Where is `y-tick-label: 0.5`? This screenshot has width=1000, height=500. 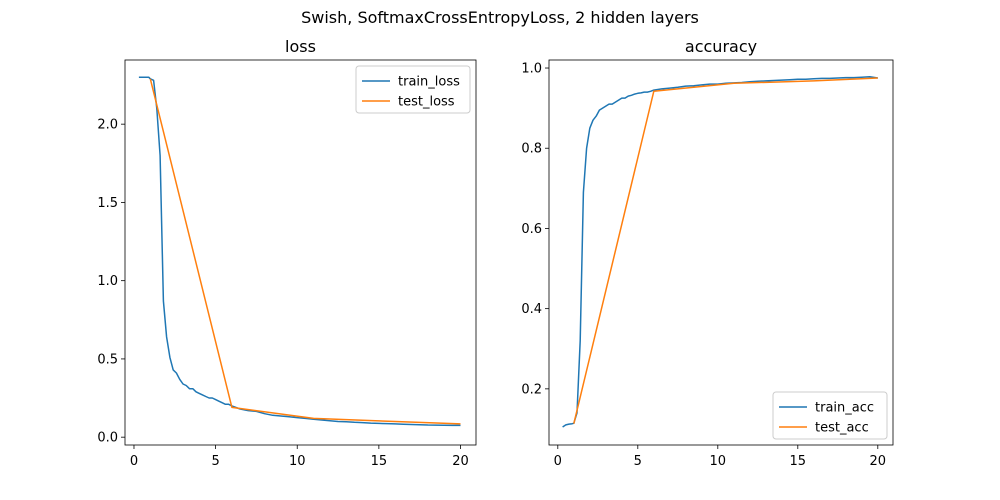
y-tick-label: 0.5 is located at coordinates (107, 359).